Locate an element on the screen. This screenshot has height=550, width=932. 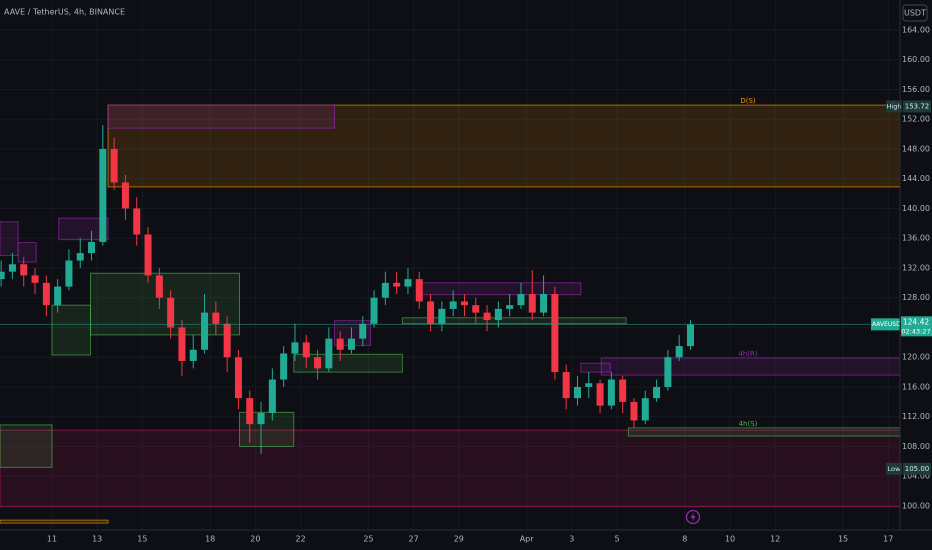
currency-box is located at coordinates (915, 13).